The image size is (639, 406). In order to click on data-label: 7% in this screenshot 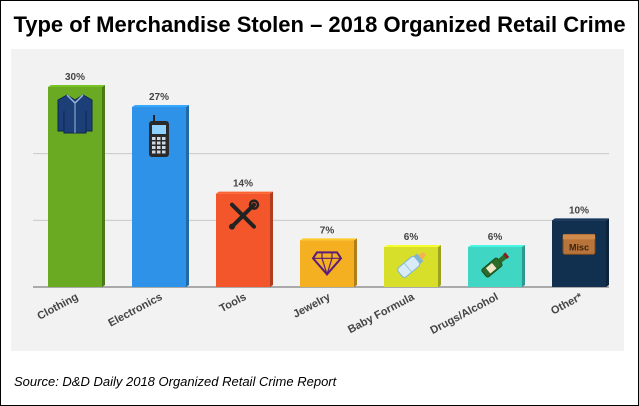, I will do `click(327, 230)`.